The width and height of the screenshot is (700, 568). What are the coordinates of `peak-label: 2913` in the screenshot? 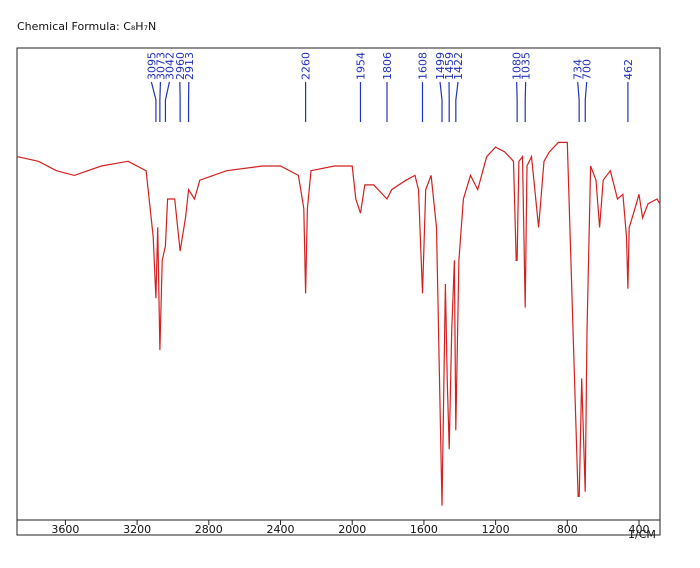 It's located at (189, 66).